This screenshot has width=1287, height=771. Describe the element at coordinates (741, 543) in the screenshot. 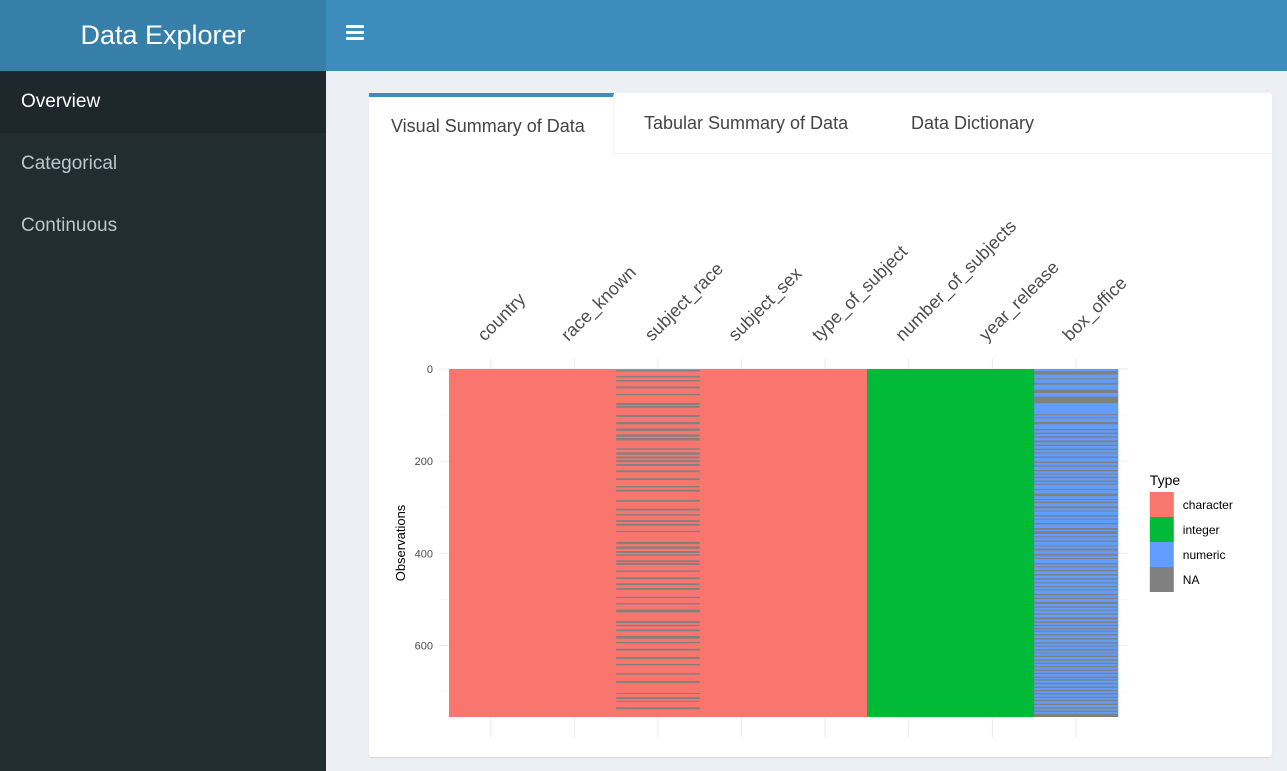

I see `column-subject_sex` at that location.